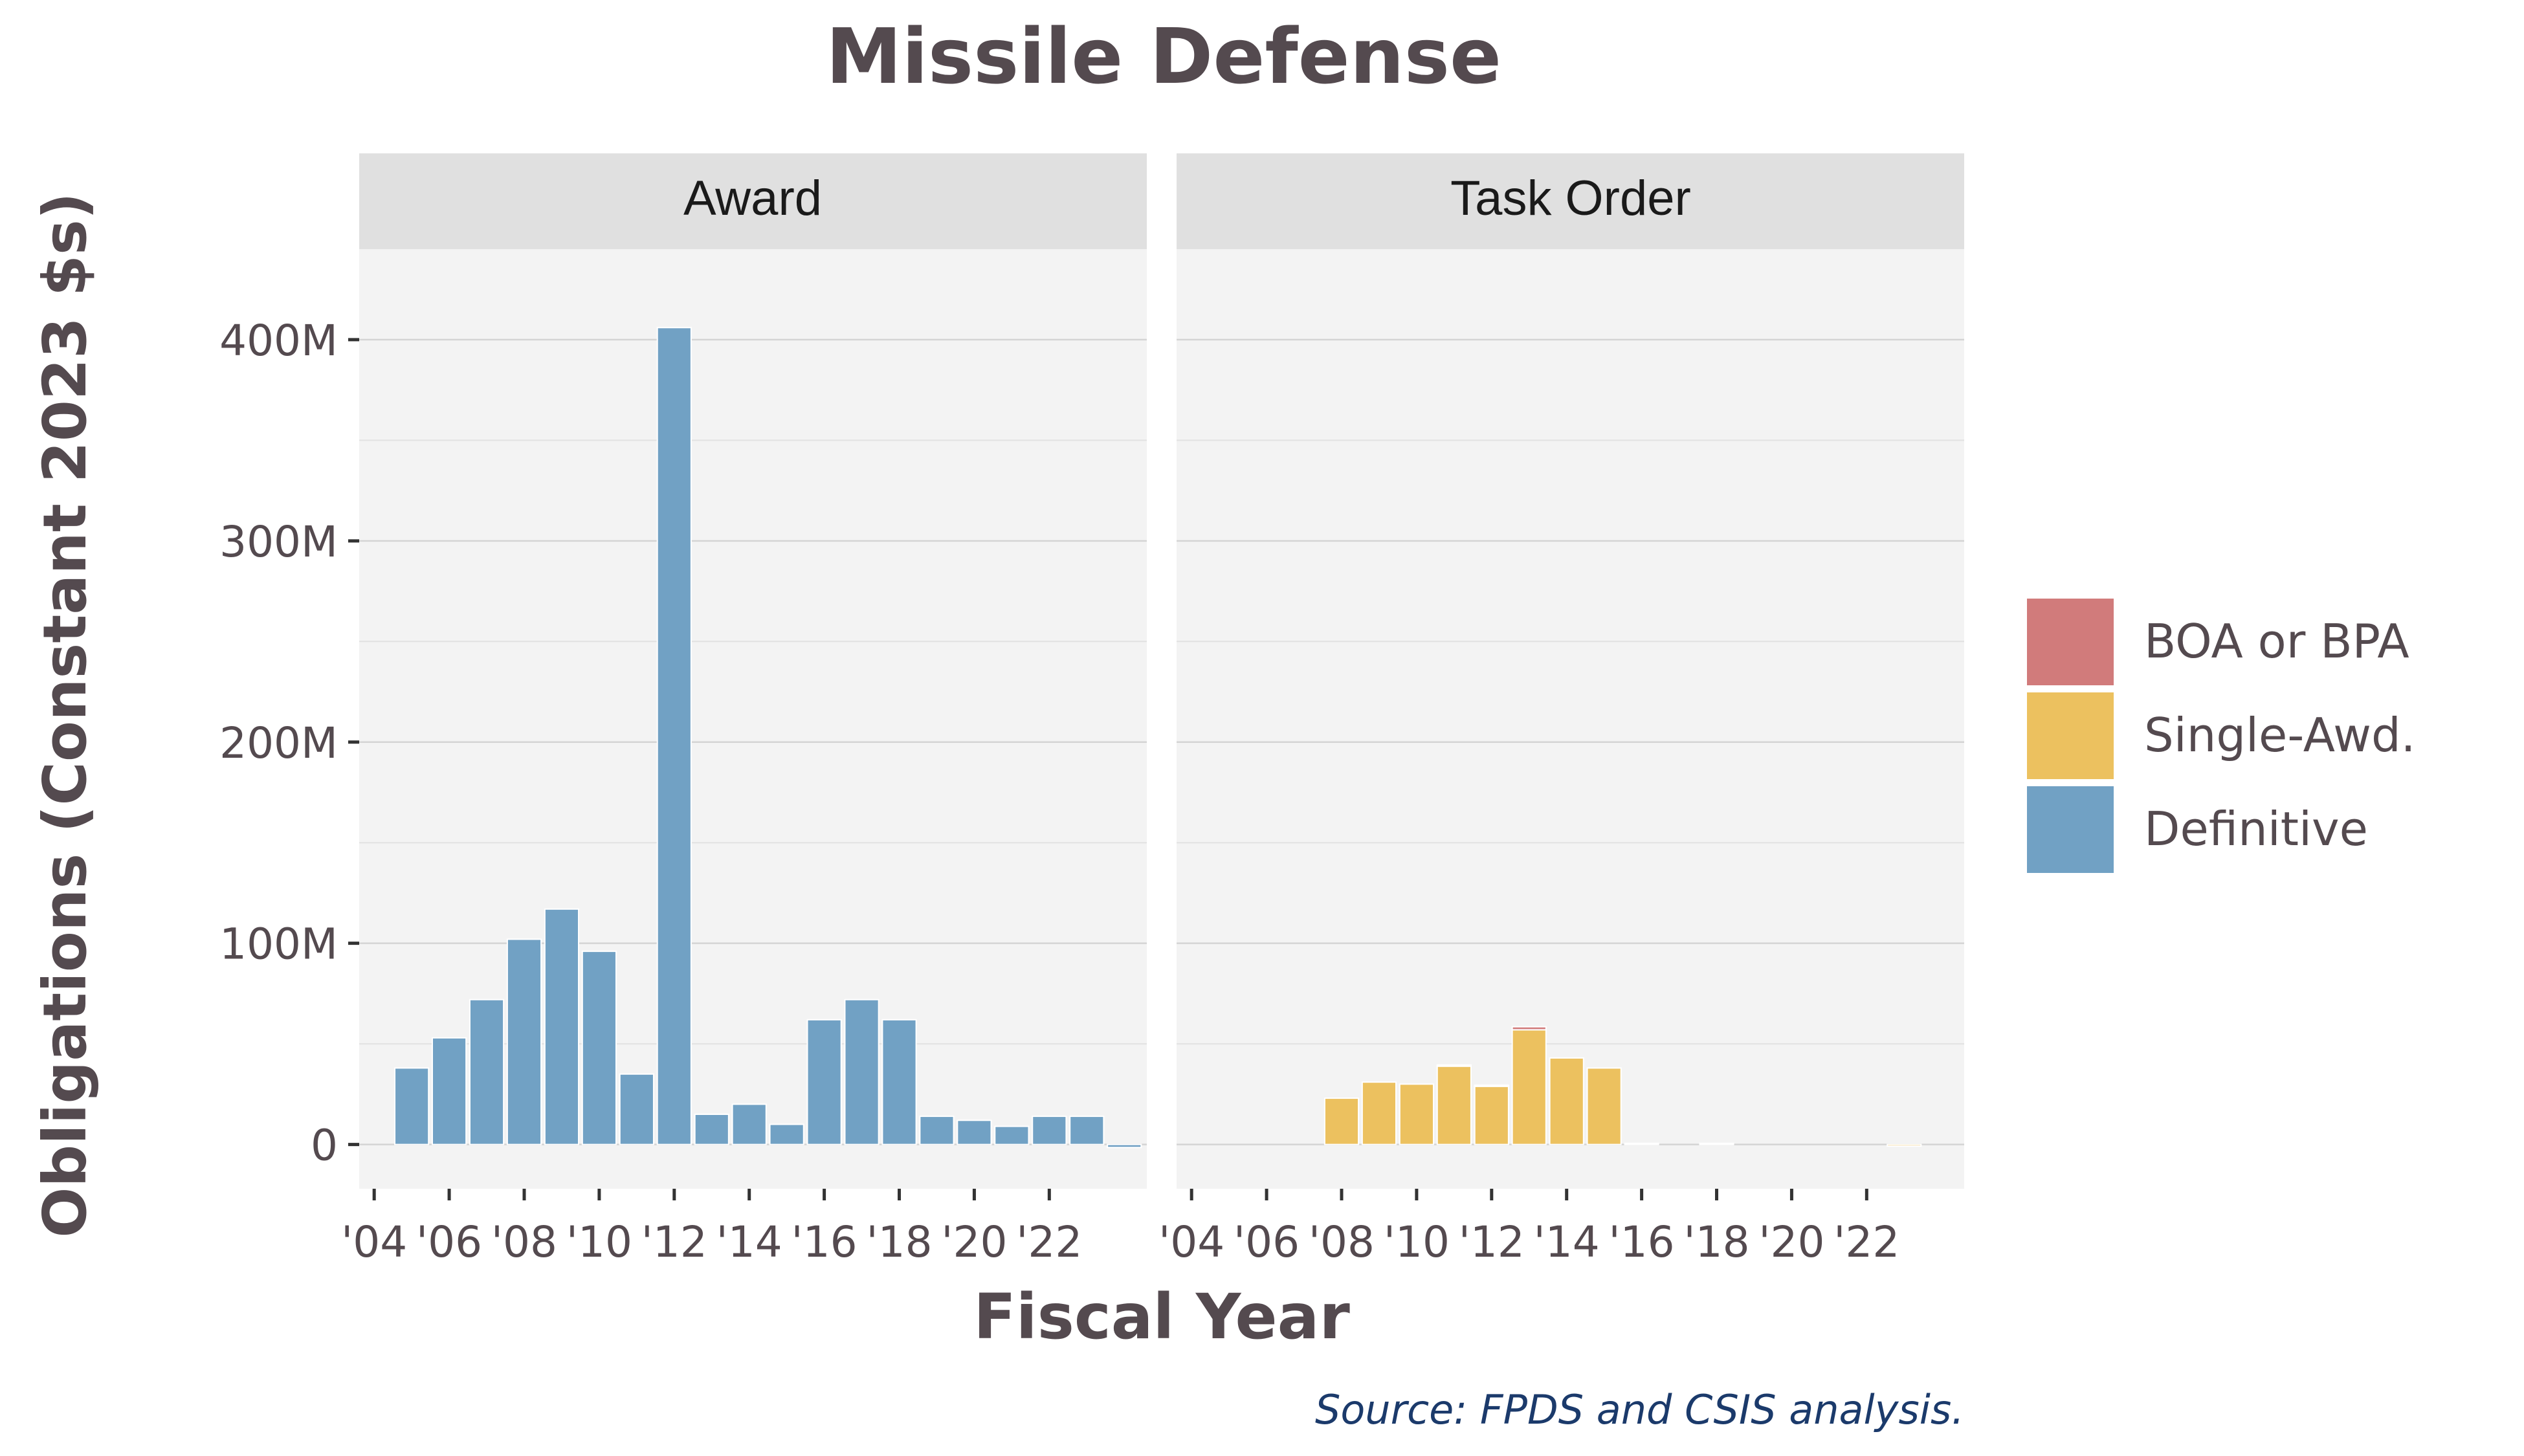 The height and width of the screenshot is (1456, 2524). I want to click on bar-task-order-single-awd-2018, so click(1716, 1143).